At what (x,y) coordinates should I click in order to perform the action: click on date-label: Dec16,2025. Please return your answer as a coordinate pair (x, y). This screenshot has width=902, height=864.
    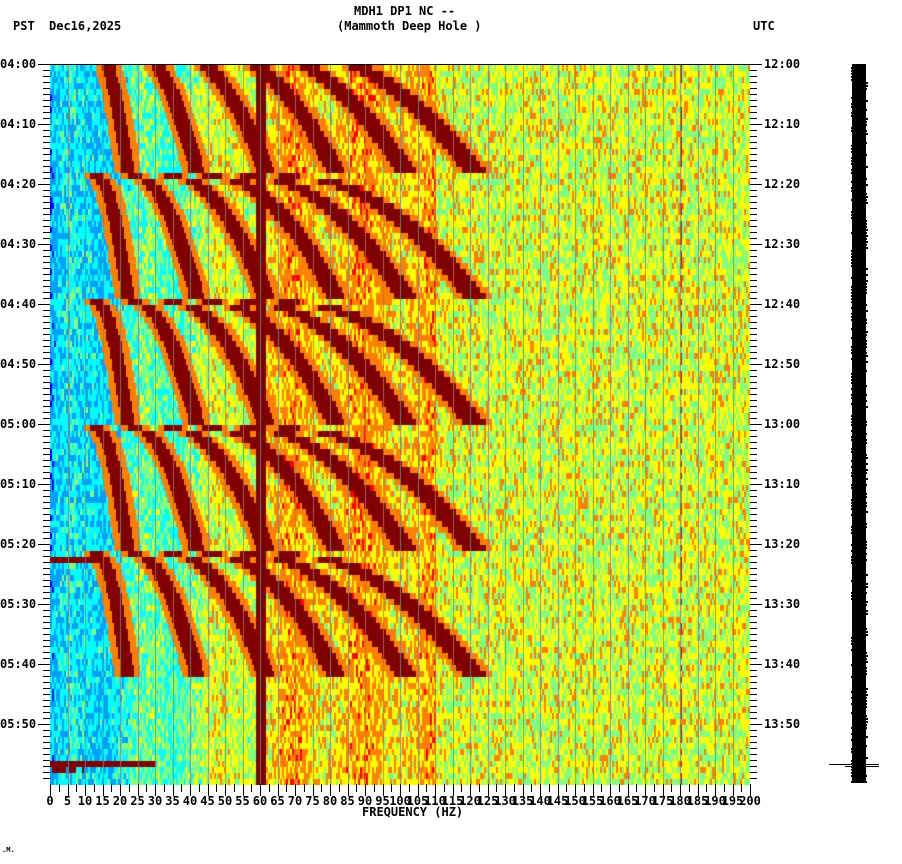
    Looking at the image, I should click on (85, 26).